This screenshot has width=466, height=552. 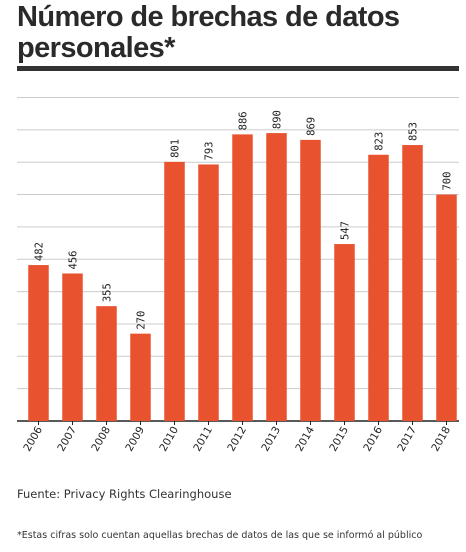 What do you see at coordinates (271, 439) in the screenshot?
I see `x-tick-label-2013: 2013` at bounding box center [271, 439].